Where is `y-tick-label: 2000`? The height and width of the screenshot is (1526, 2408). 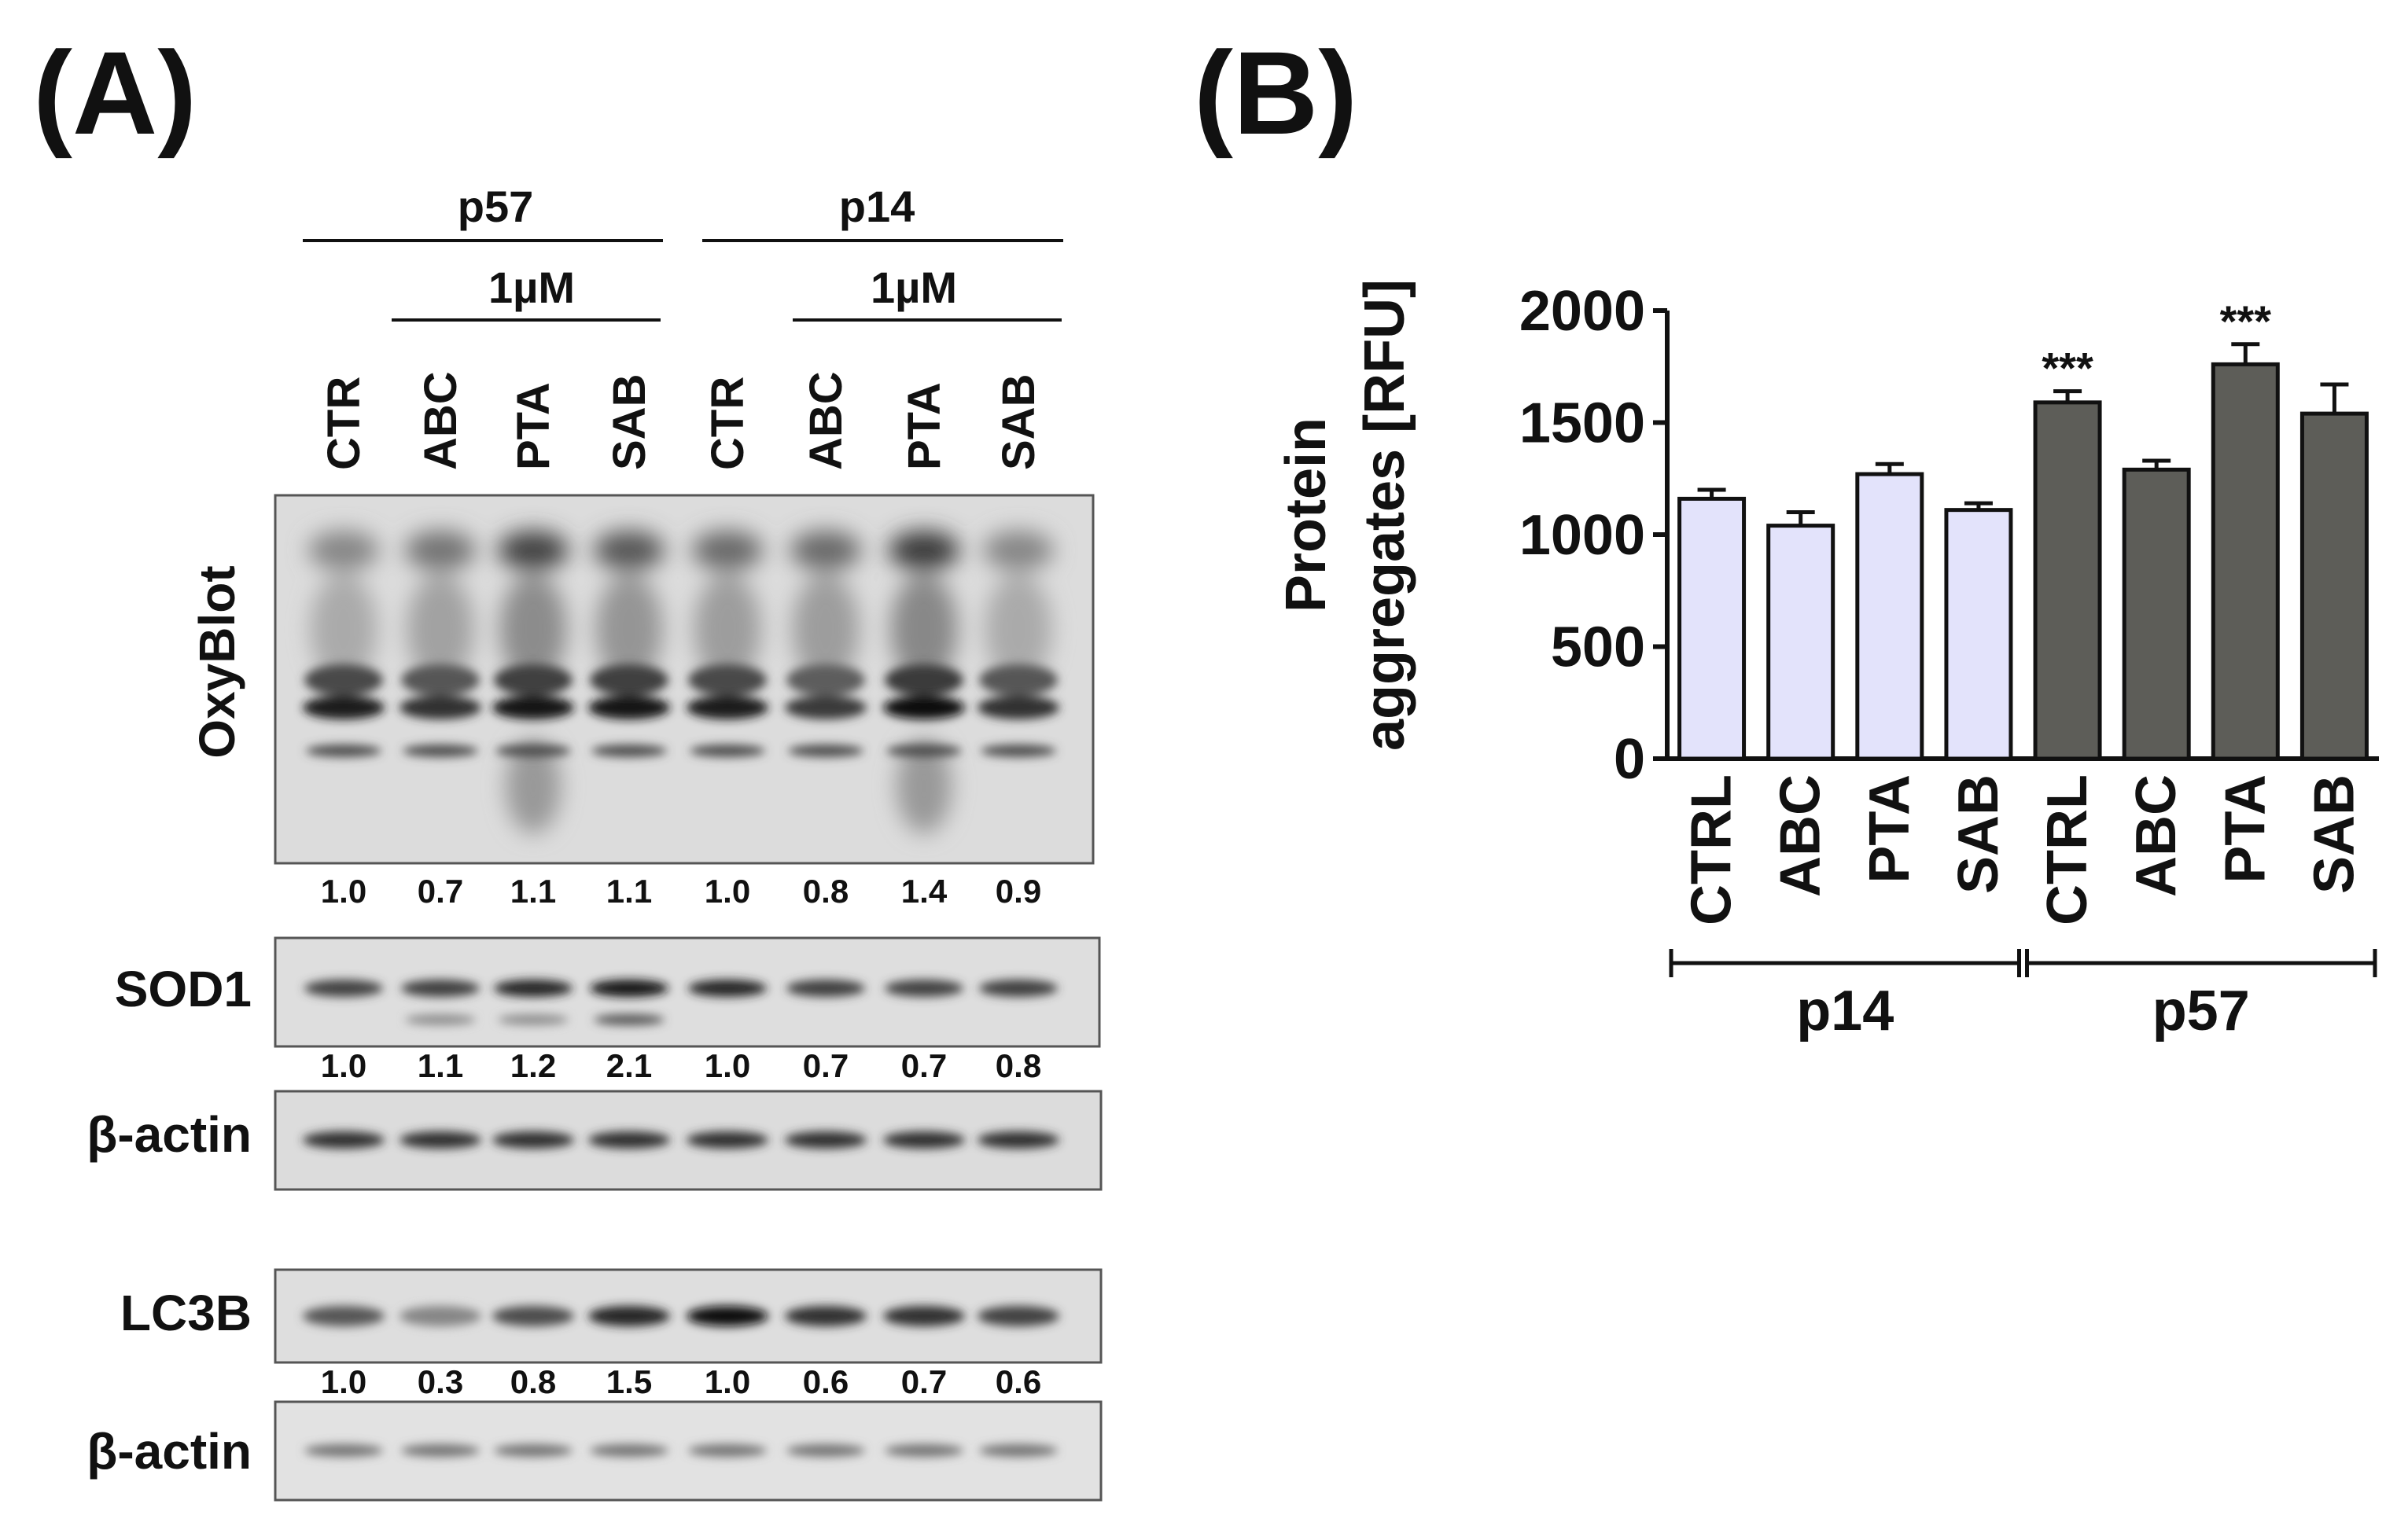
y-tick-label: 2000 is located at coordinates (1582, 311).